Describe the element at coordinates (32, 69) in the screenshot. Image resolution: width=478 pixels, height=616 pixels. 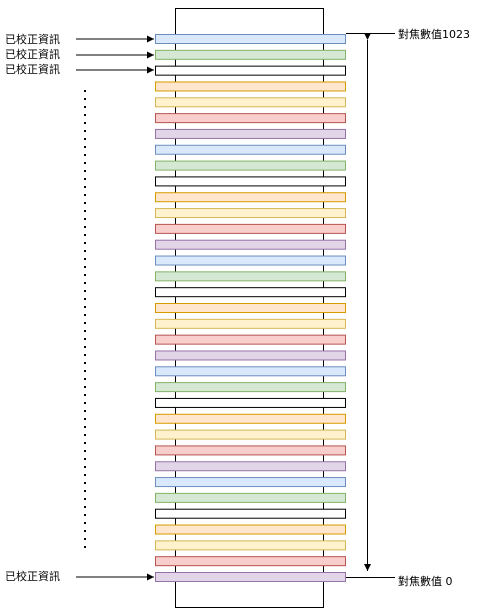
I see `label-calibrated-3: 已校正資訊` at that location.